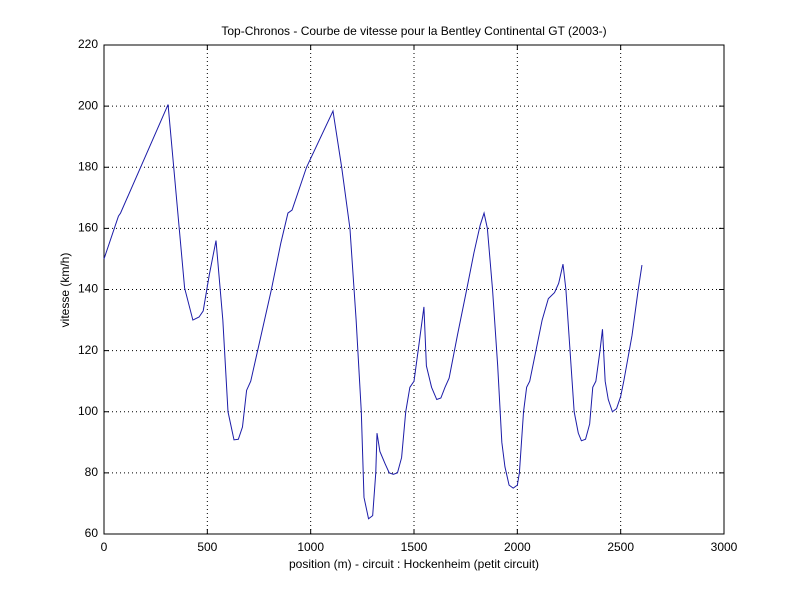 The width and height of the screenshot is (800, 601). What do you see at coordinates (65, 290) in the screenshot?
I see `y-axis-label: vitesse (km/h)` at bounding box center [65, 290].